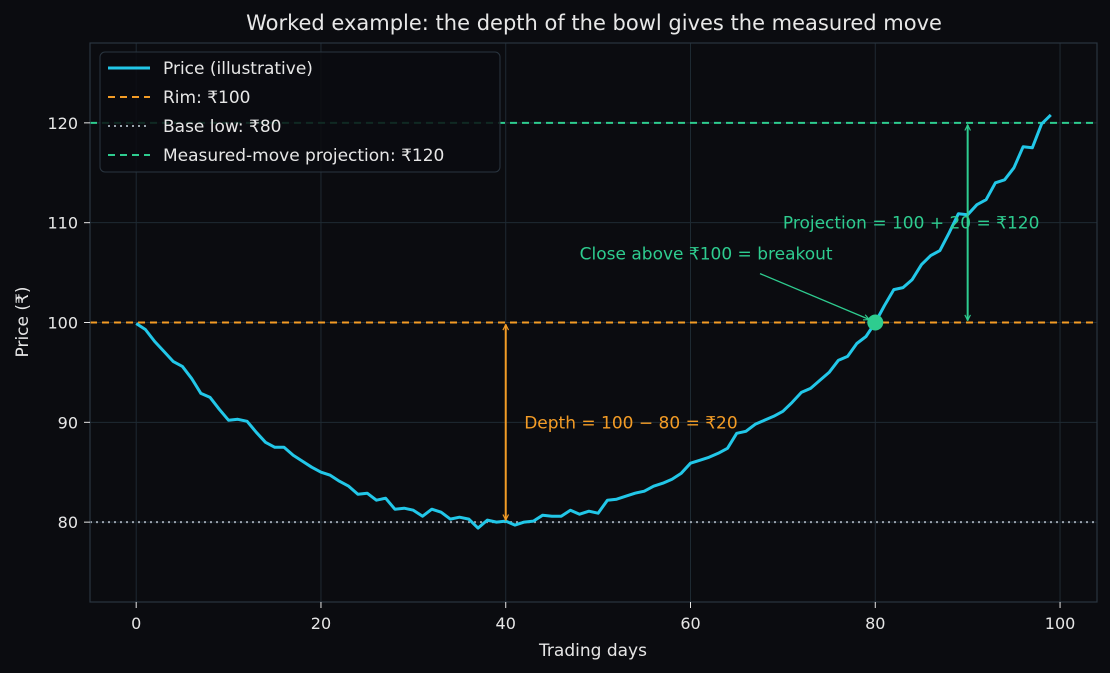  I want to click on x-tick-label: 20, so click(321, 623).